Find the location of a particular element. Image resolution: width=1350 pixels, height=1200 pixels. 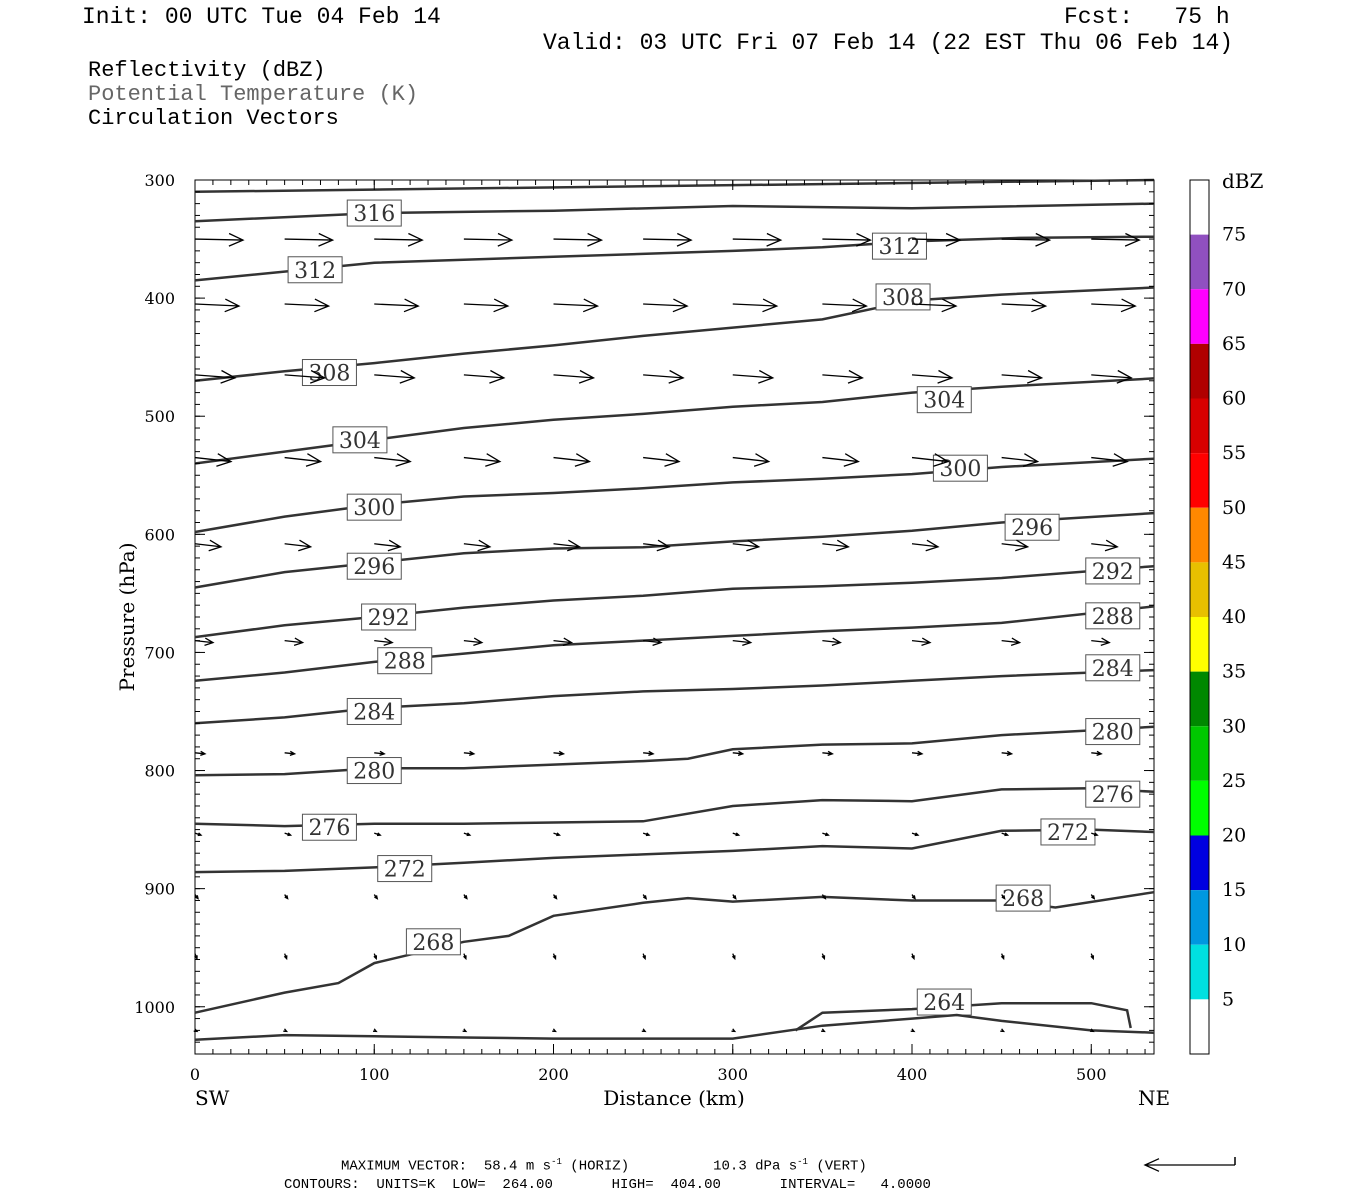

y-tick-label: 800 is located at coordinates (159, 771).